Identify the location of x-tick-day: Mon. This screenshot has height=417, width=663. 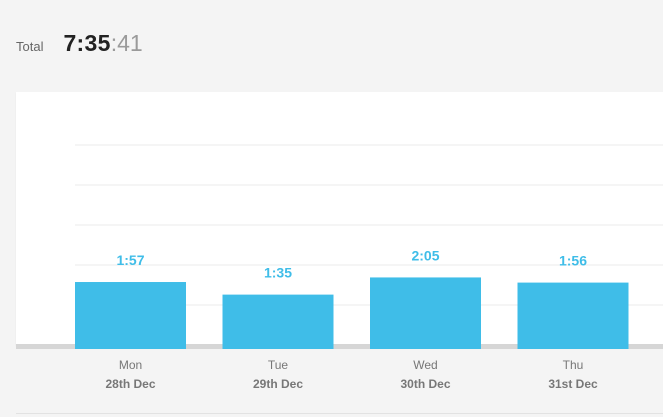
(130, 365).